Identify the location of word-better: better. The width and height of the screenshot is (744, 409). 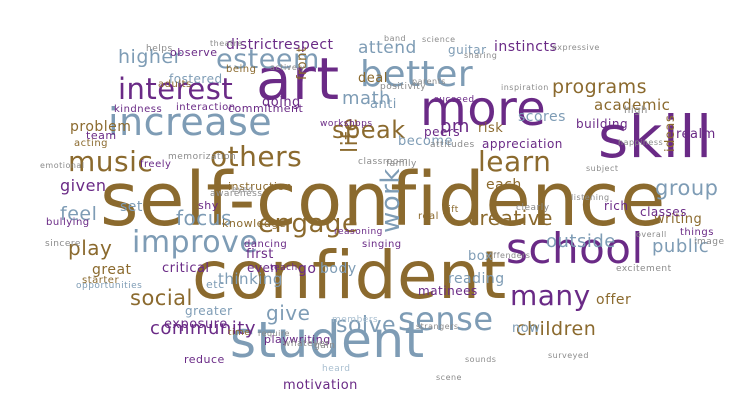
(417, 74).